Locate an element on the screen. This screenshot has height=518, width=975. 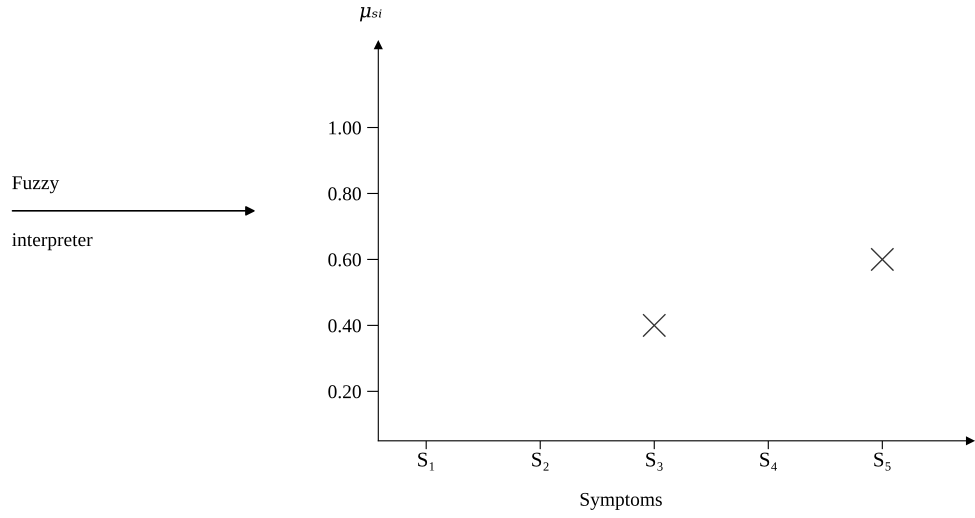
x-tick-label: S₅ is located at coordinates (882, 461).